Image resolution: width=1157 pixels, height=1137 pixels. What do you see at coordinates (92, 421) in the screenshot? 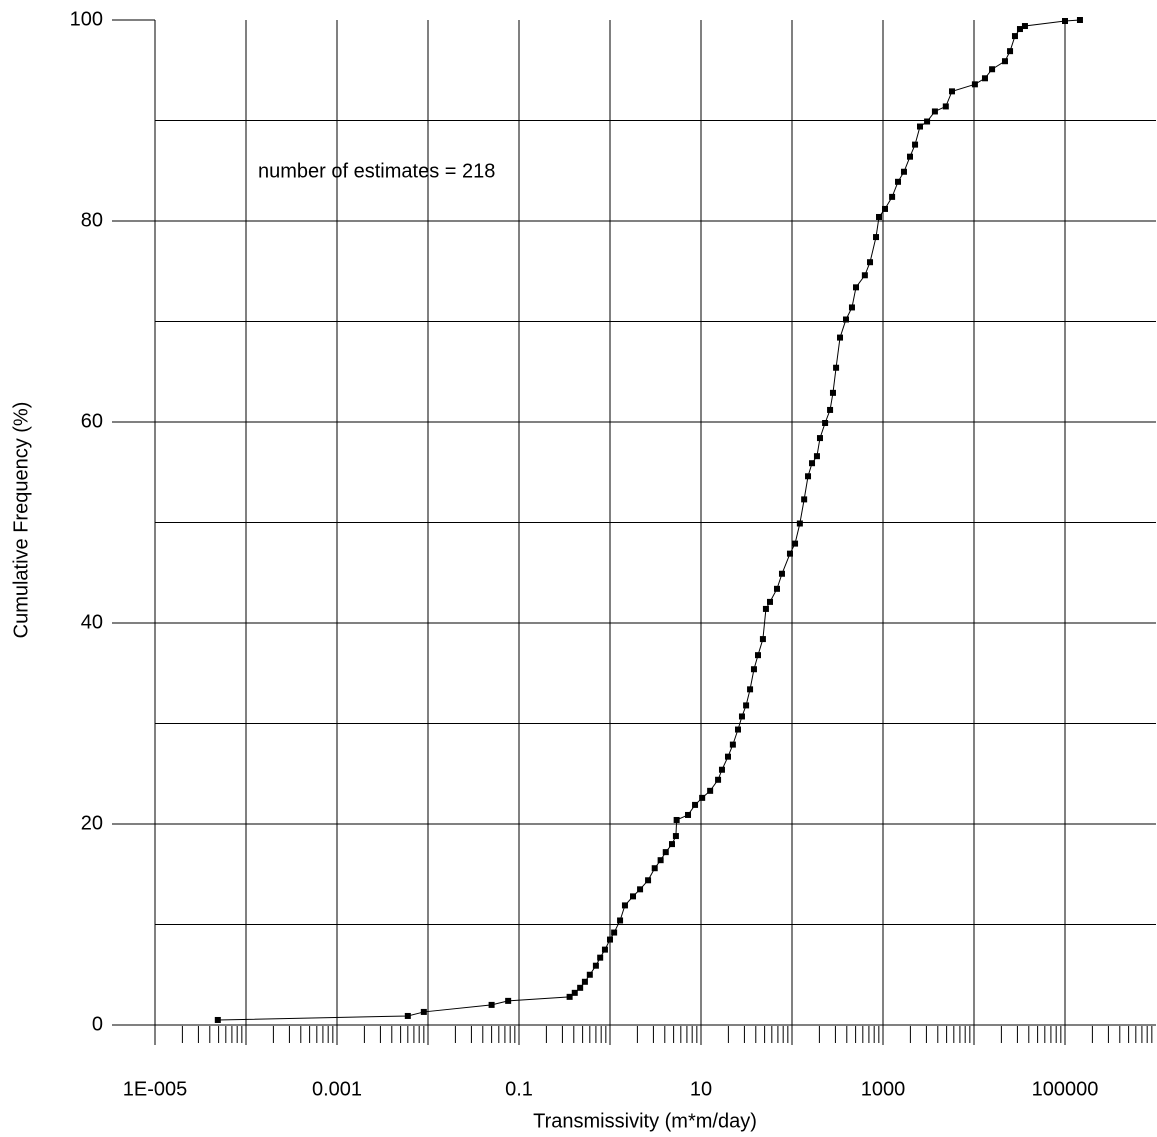
I see `y-tick-label: 60` at bounding box center [92, 421].